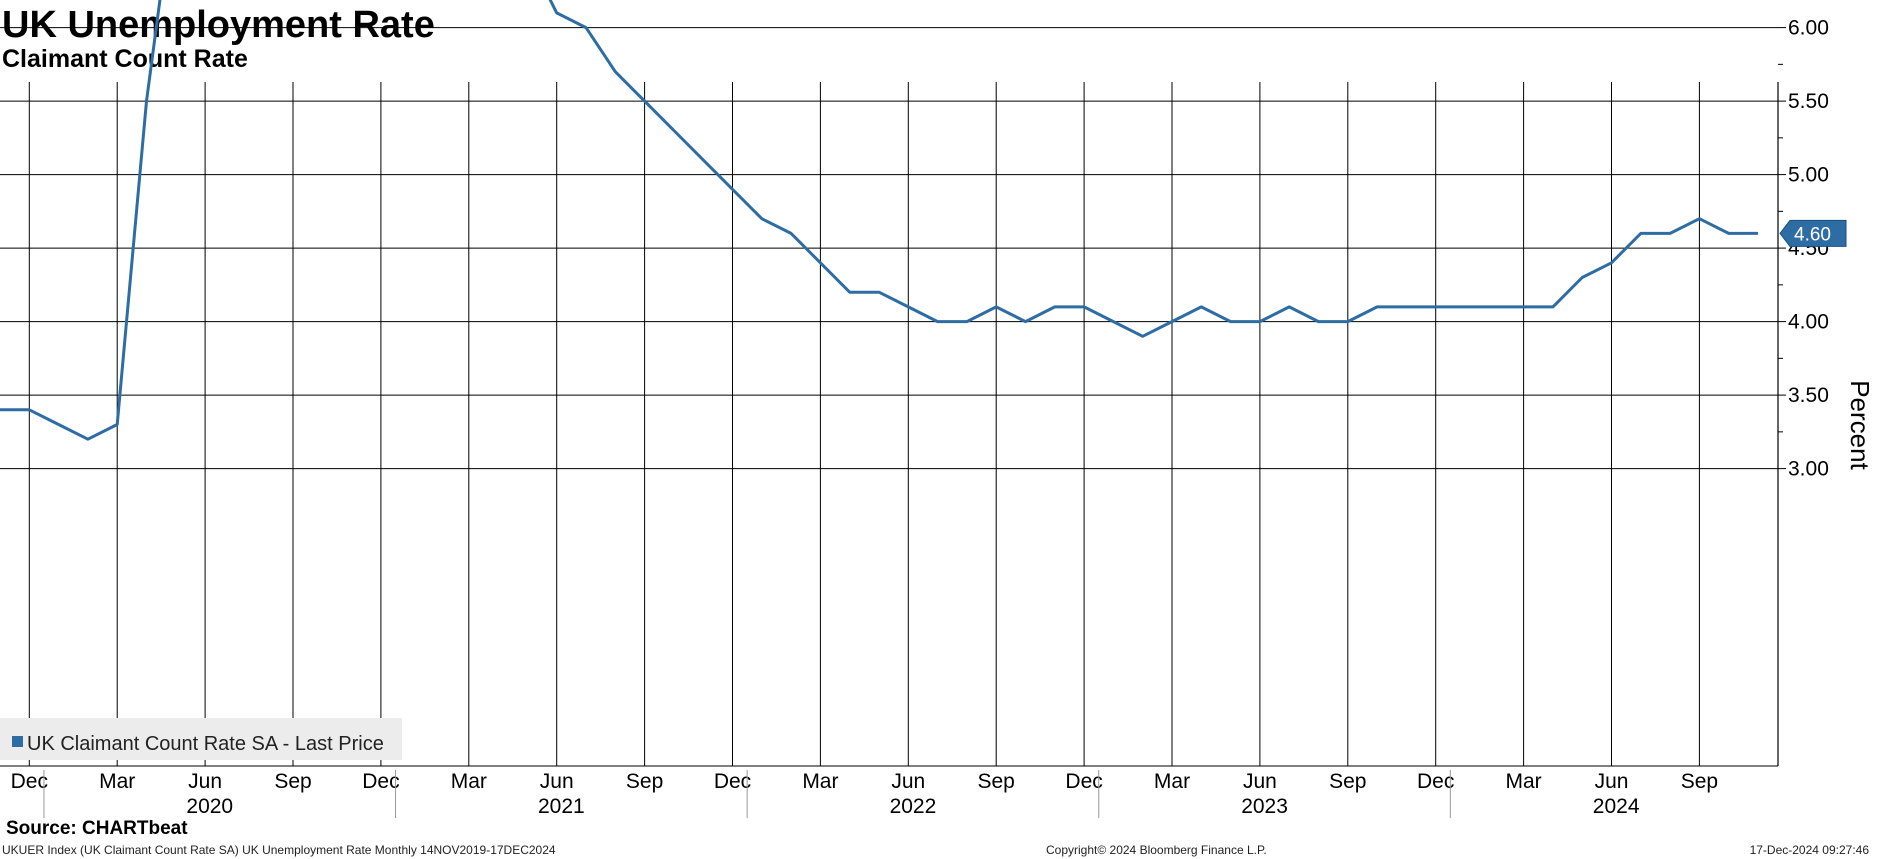  I want to click on legend: UK Claimant Count Rate SA - Last Price, so click(201, 739).